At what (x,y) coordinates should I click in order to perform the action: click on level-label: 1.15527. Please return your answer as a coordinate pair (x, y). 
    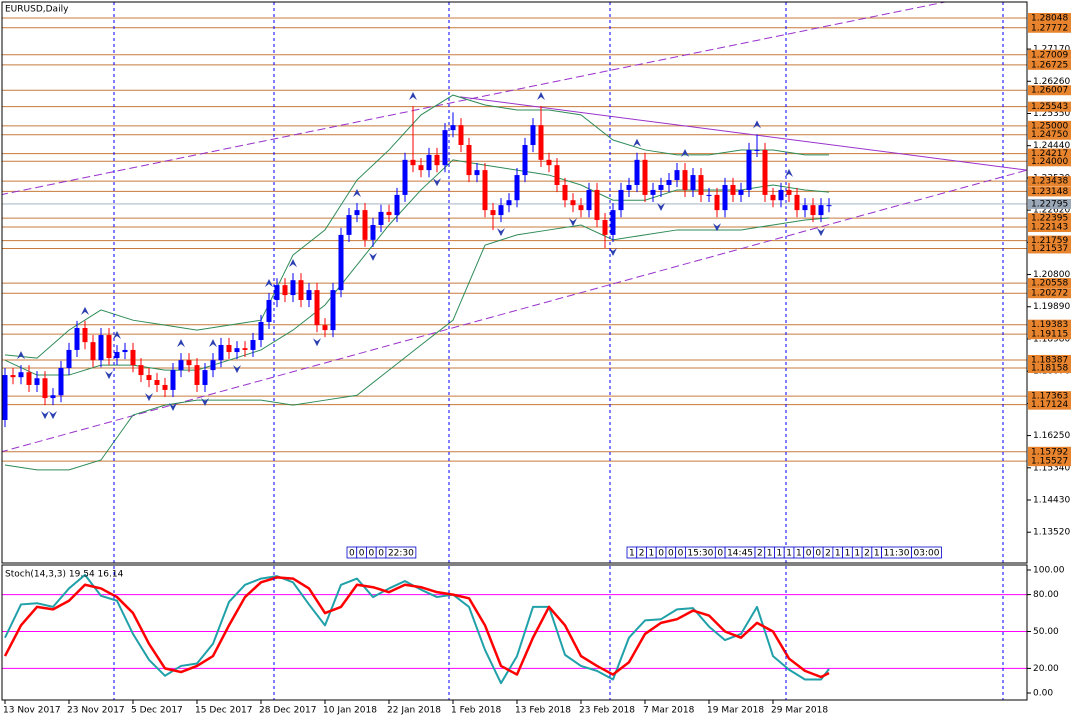
    Looking at the image, I should click on (1049, 462).